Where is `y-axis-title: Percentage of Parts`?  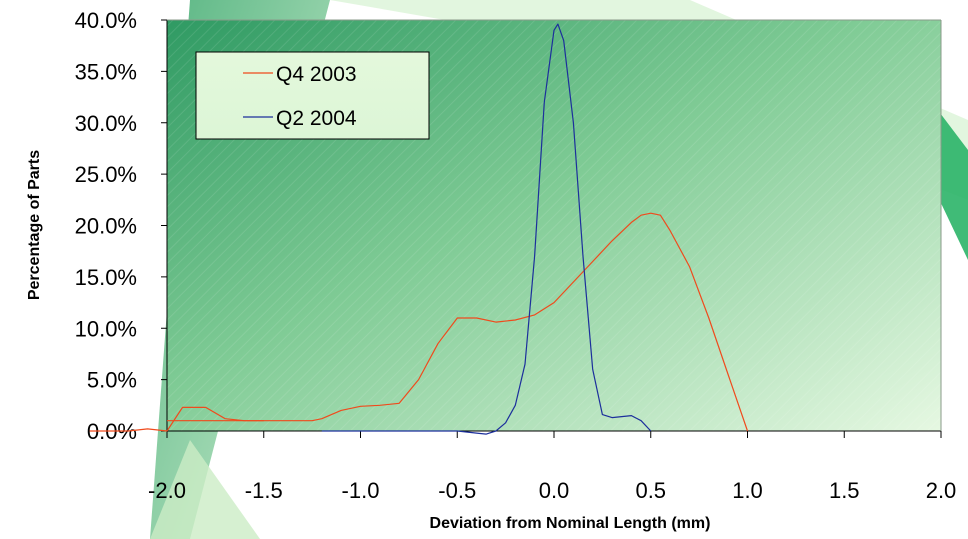
y-axis-title: Percentage of Parts is located at coordinates (34, 225).